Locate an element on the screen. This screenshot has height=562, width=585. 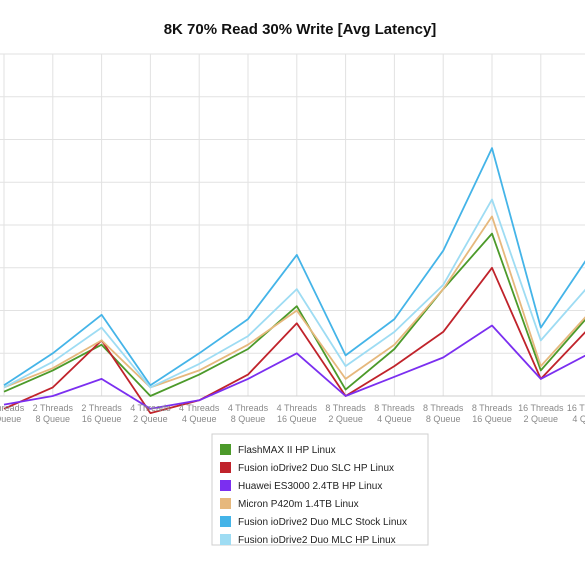
legend-label: Fusion ioDrive2 Duo SLC HP Linux is located at coordinates (316, 468).